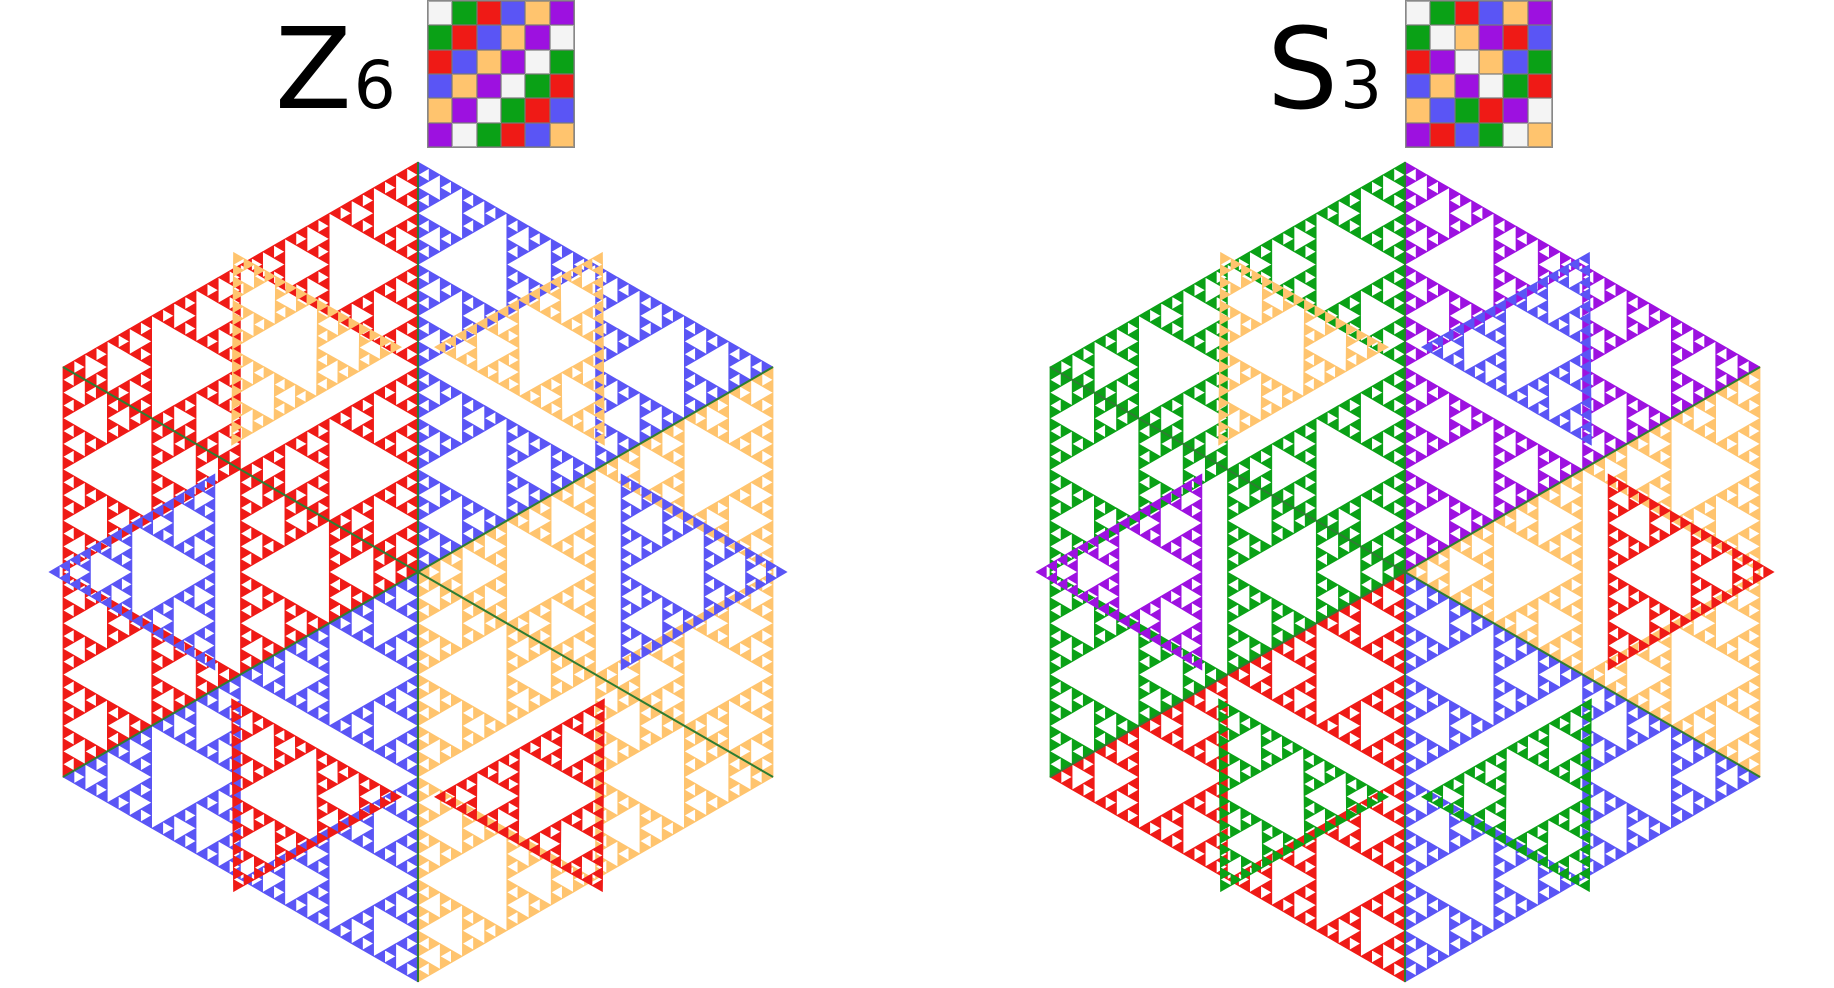 The width and height of the screenshot is (1834, 988). Describe the element at coordinates (1361, 86) in the screenshot. I see `group-index: 3` at that location.